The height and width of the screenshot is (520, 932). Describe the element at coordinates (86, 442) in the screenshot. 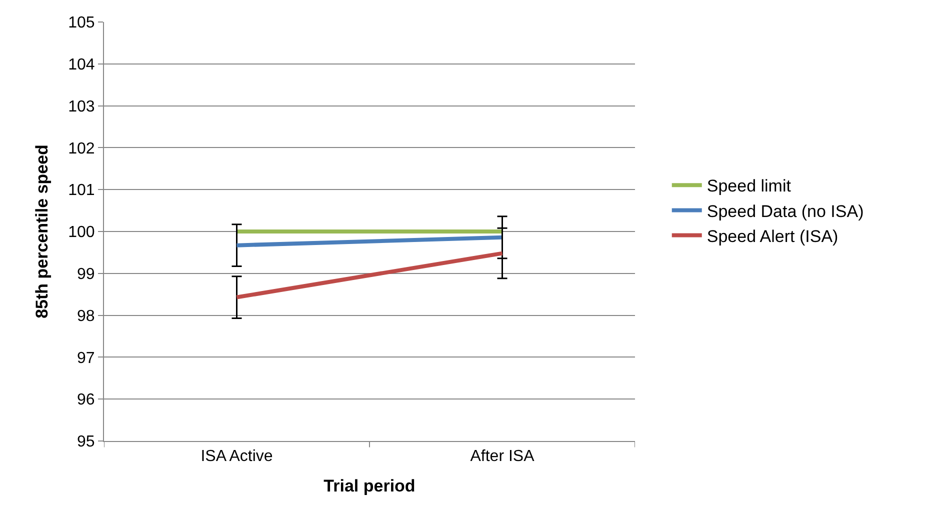

I see `y-tick-label: 95` at that location.